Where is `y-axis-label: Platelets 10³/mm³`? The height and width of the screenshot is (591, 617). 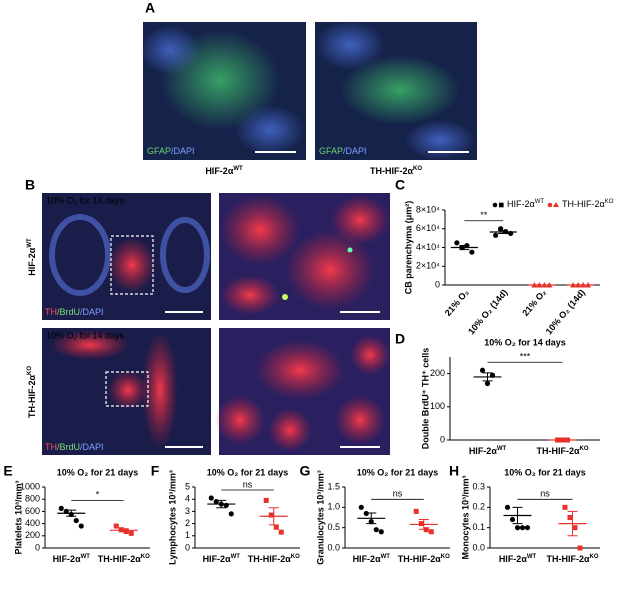 y-axis-label: Platelets 10³/mm³ is located at coordinates (18, 517).